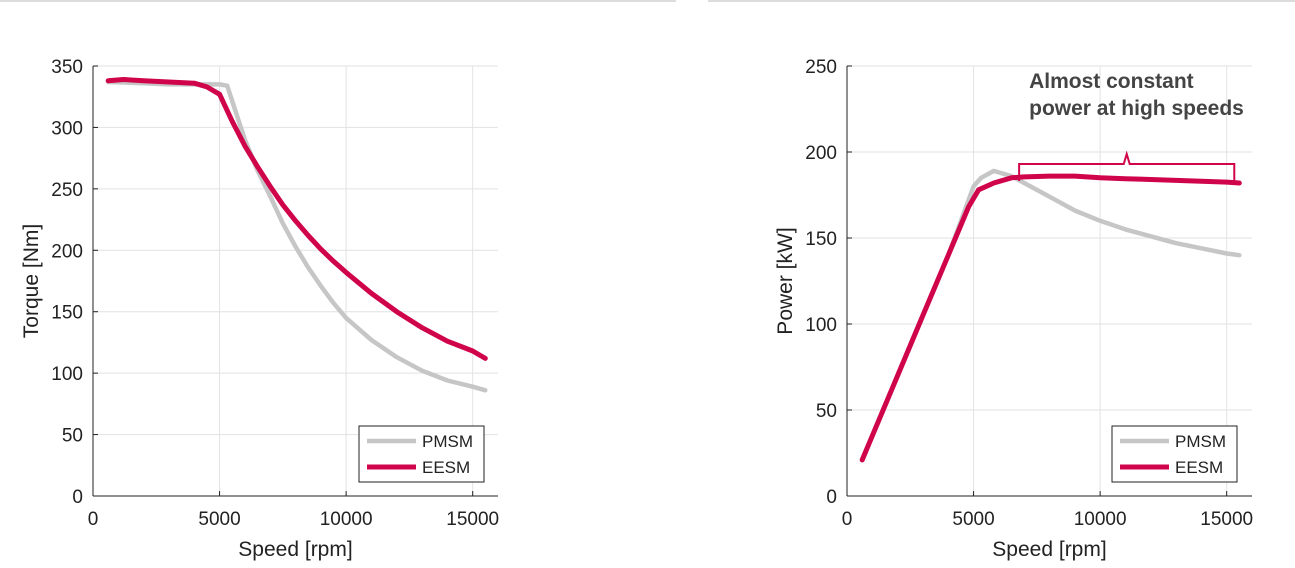 The image size is (1295, 568). What do you see at coordinates (296, 219) in the screenshot?
I see `series-line-eesm` at bounding box center [296, 219].